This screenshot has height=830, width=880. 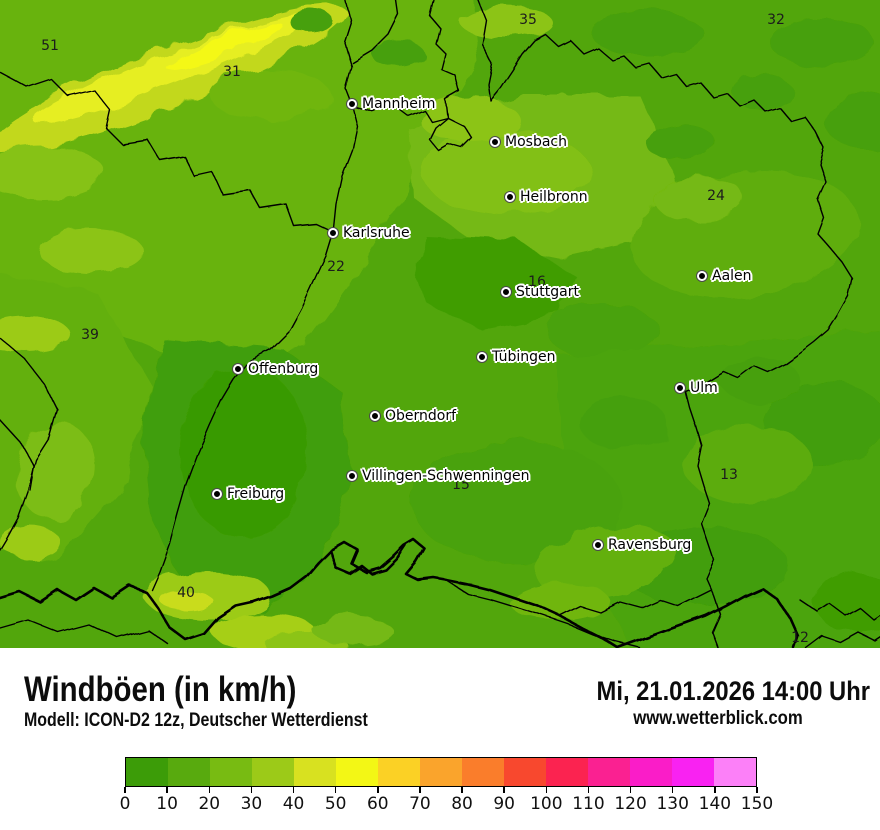 What do you see at coordinates (462, 804) in the screenshot?
I see `legend-tick-label: 80` at bounding box center [462, 804].